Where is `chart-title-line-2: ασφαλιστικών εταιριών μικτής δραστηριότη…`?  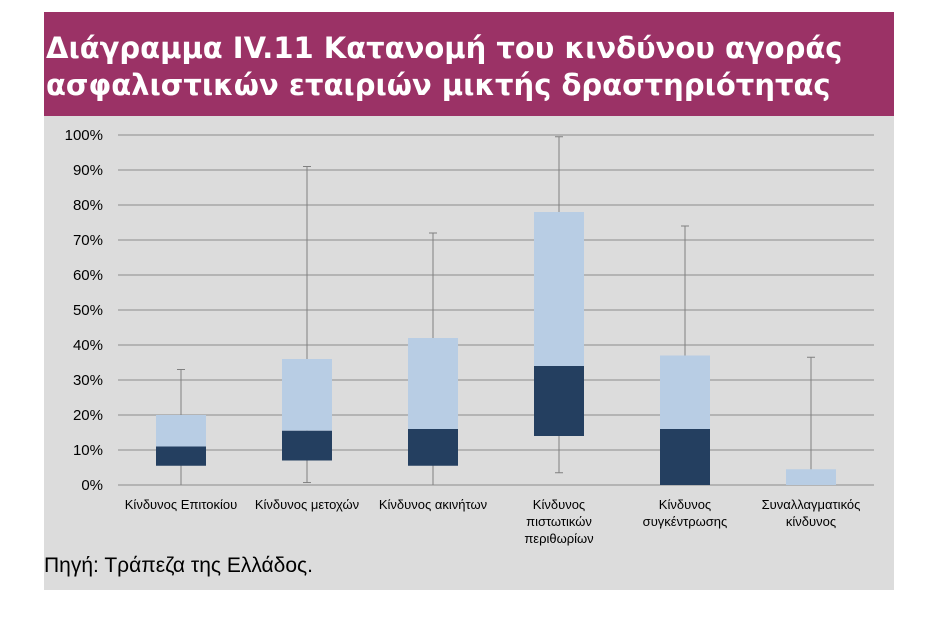
chart-title-line-2: ασφαλιστικών εταιριών μικτής δραστηριότη… is located at coordinates (438, 85).